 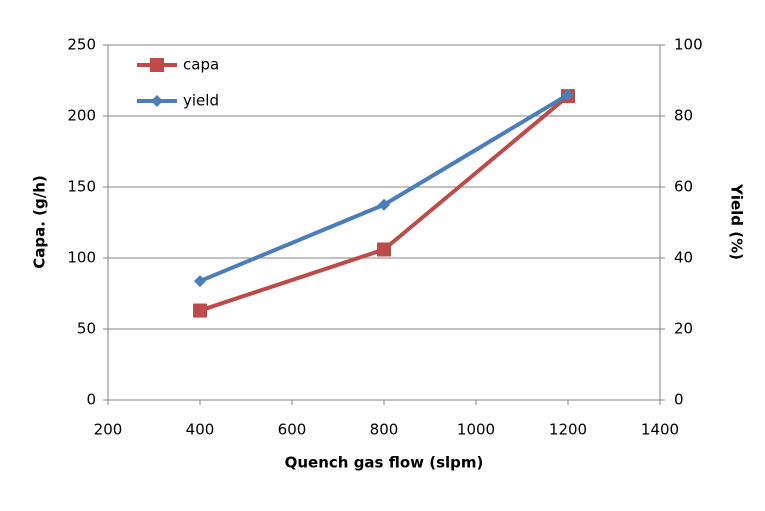 I want to click on x-axis-title: Quench gas flow (slpm), so click(x=384, y=463).